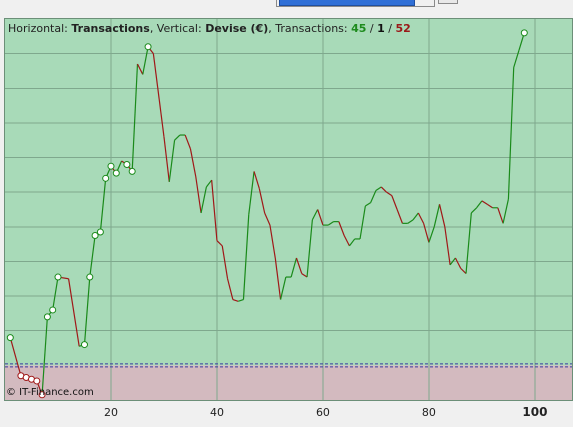  What do you see at coordinates (429, 412) in the screenshot?
I see `x-tick-label: 80` at bounding box center [429, 412].